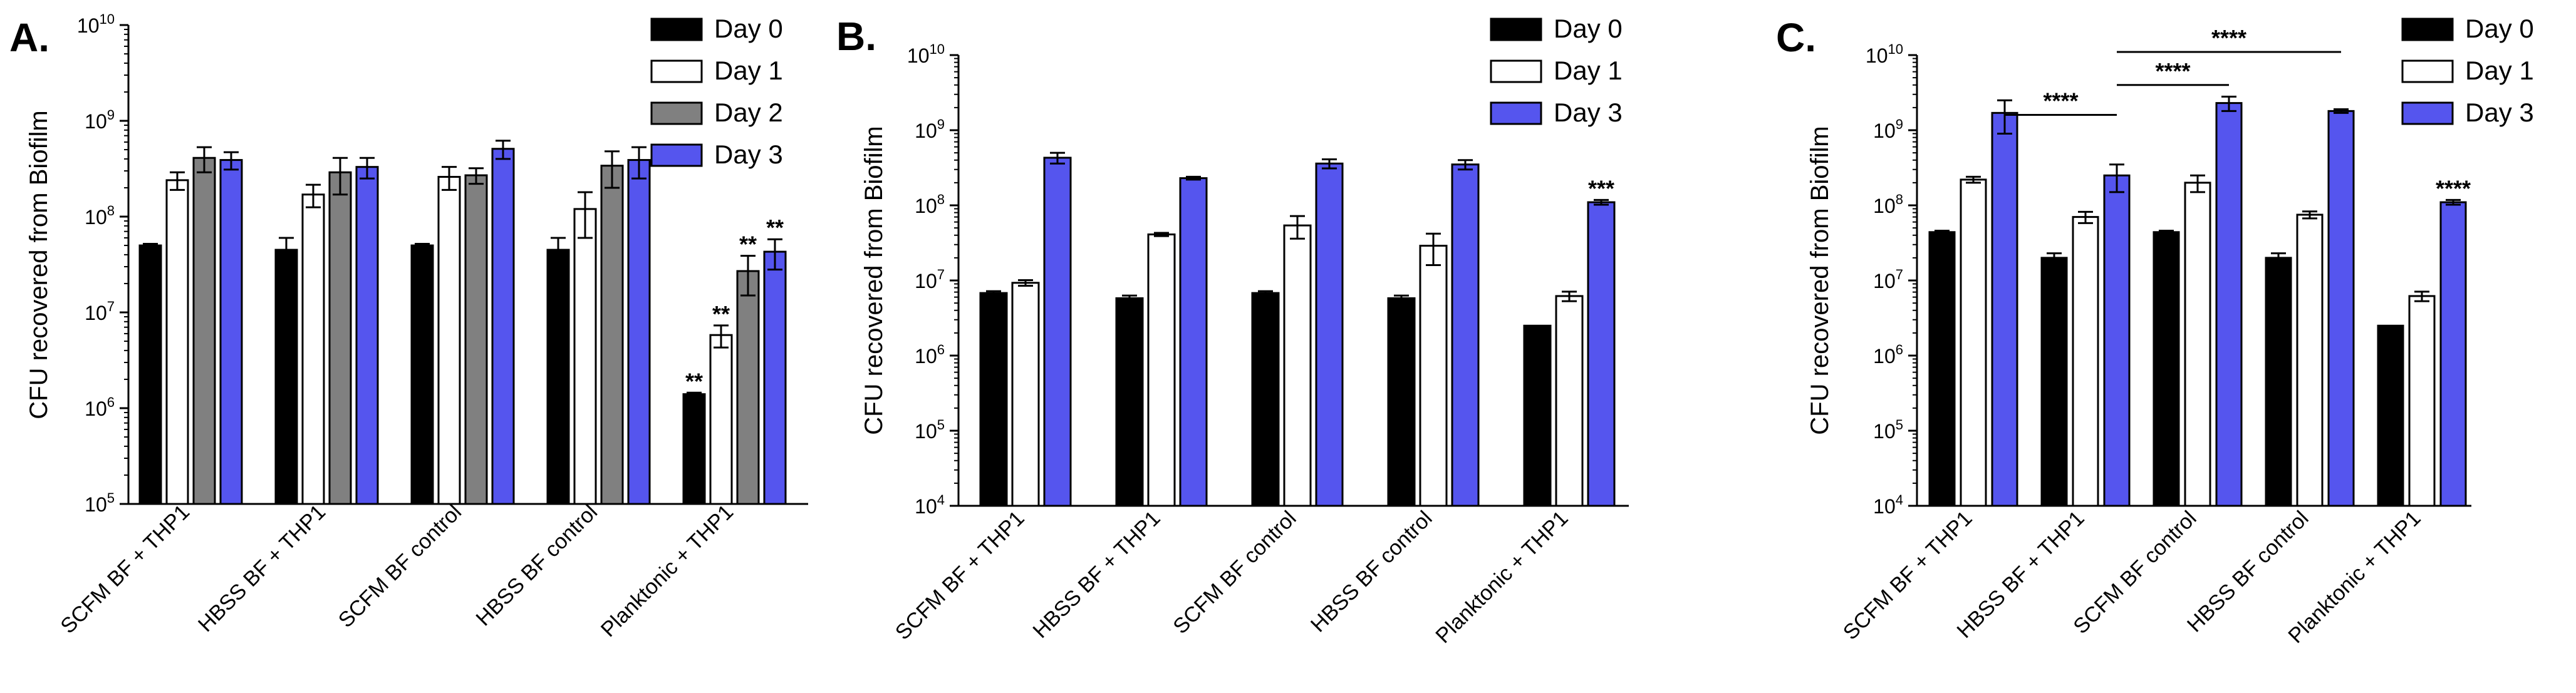  Describe the element at coordinates (2453, 188) in the screenshot. I see `significance-annotation: ****` at that location.